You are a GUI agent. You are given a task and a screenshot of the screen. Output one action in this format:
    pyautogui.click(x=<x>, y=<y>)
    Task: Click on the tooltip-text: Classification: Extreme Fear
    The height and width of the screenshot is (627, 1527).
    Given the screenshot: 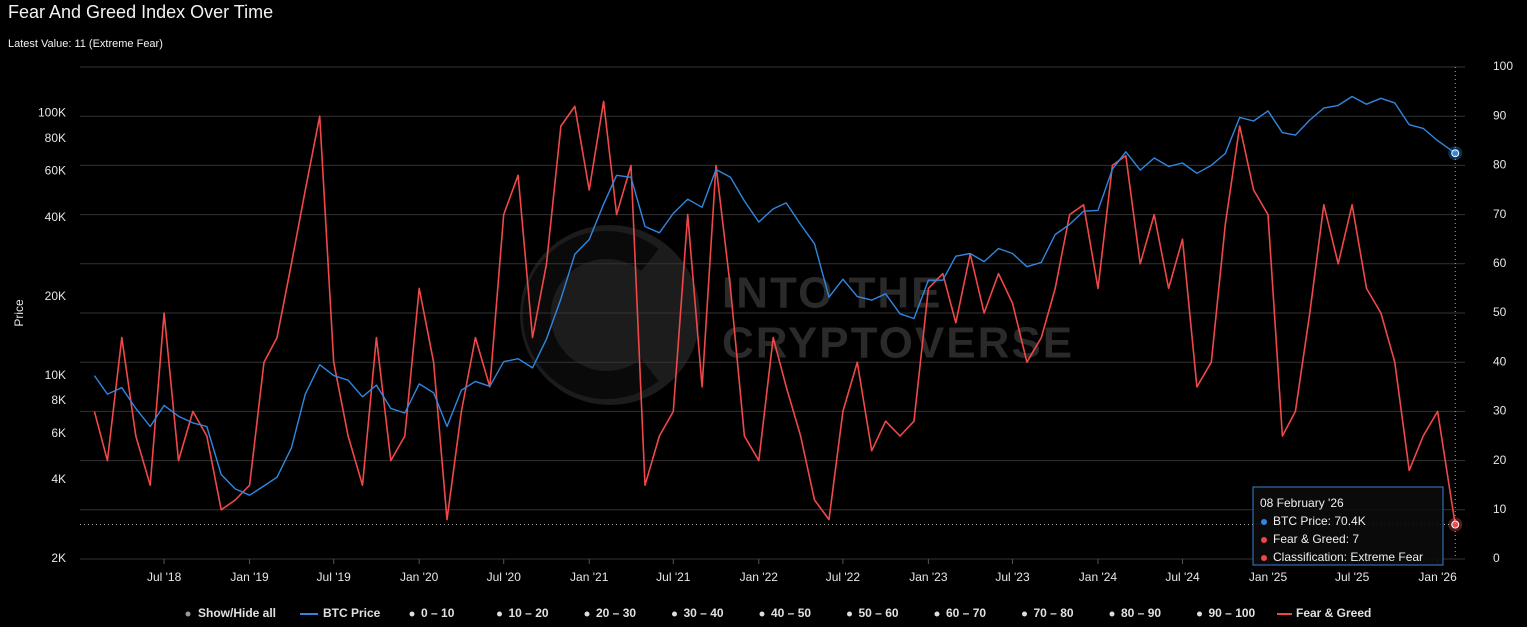 What is the action you would take?
    pyautogui.click(x=1348, y=557)
    